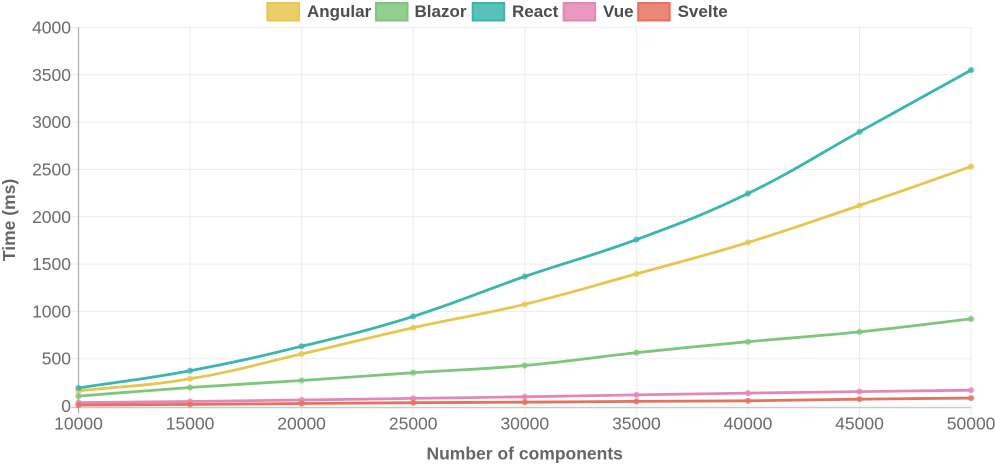 The image size is (995, 469). I want to click on svg-text: 35000, so click(636, 424).